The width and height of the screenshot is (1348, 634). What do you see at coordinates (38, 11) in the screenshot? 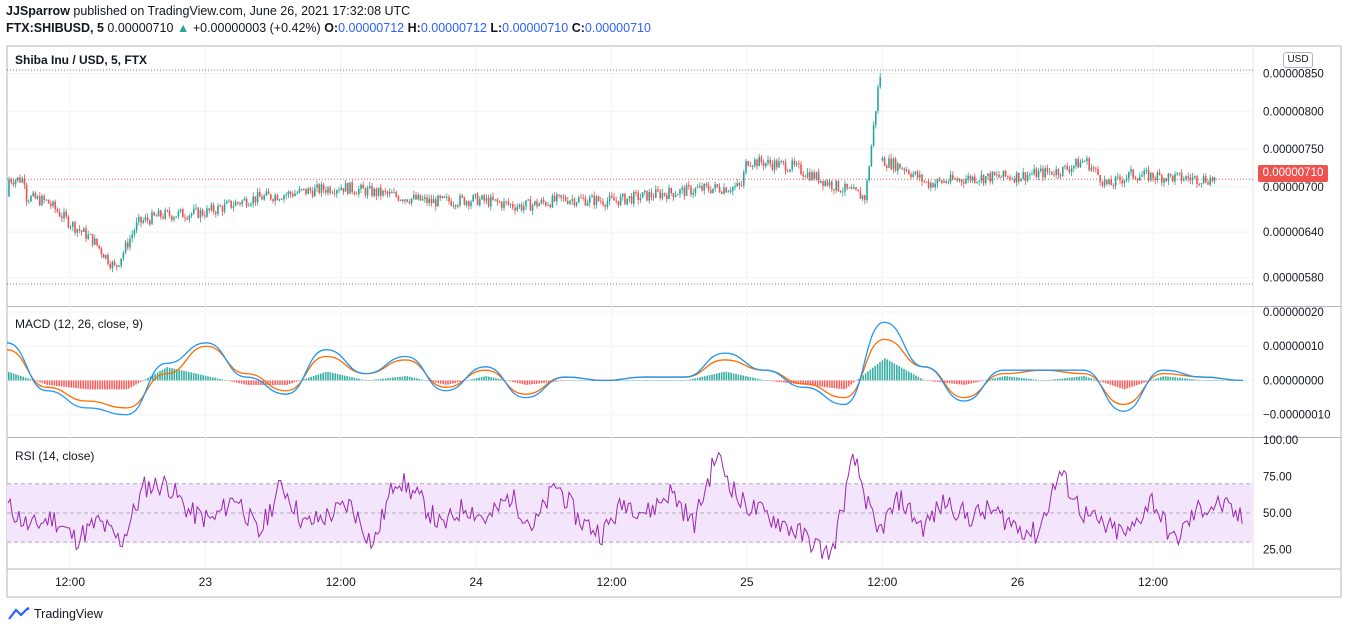
I see `publisher-name: JJSparrow` at bounding box center [38, 11].